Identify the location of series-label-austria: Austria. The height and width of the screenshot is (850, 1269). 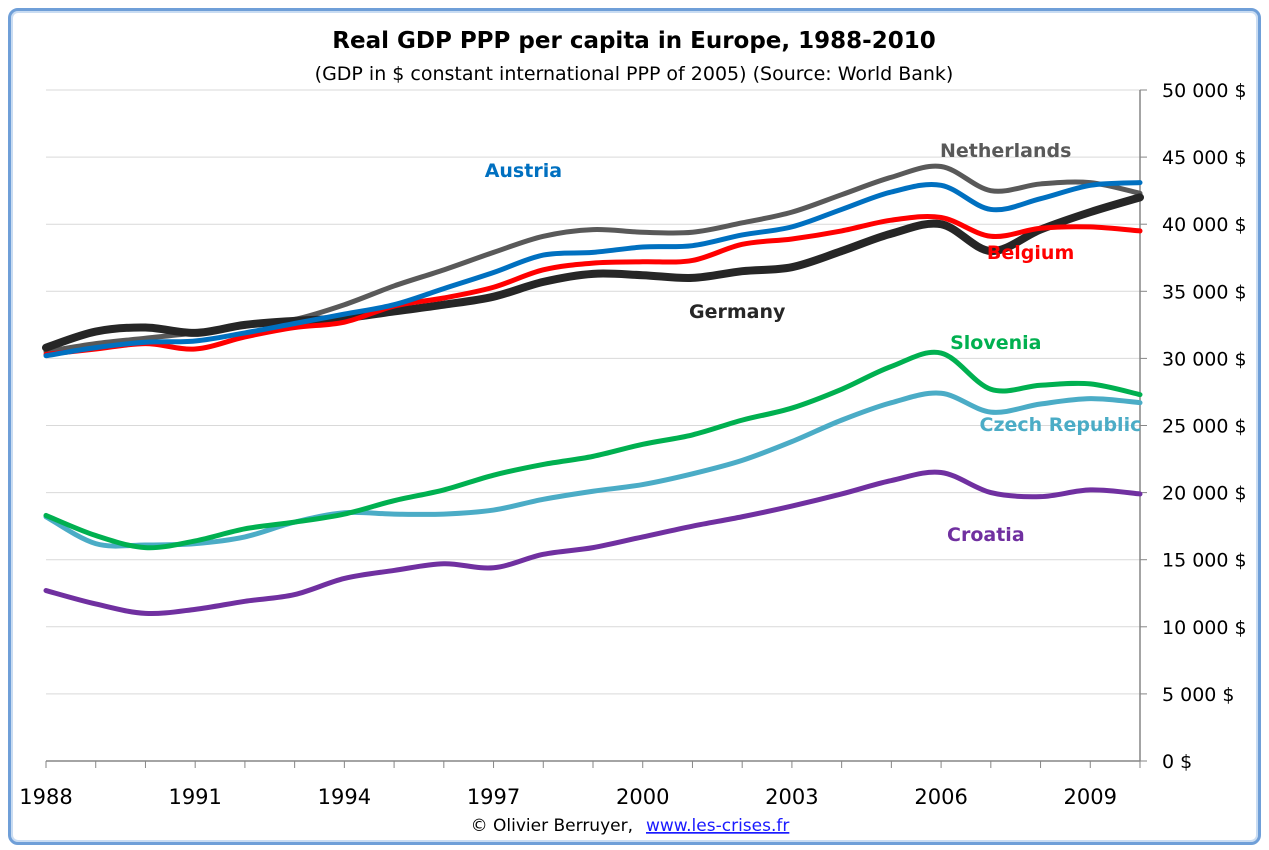
(523, 171).